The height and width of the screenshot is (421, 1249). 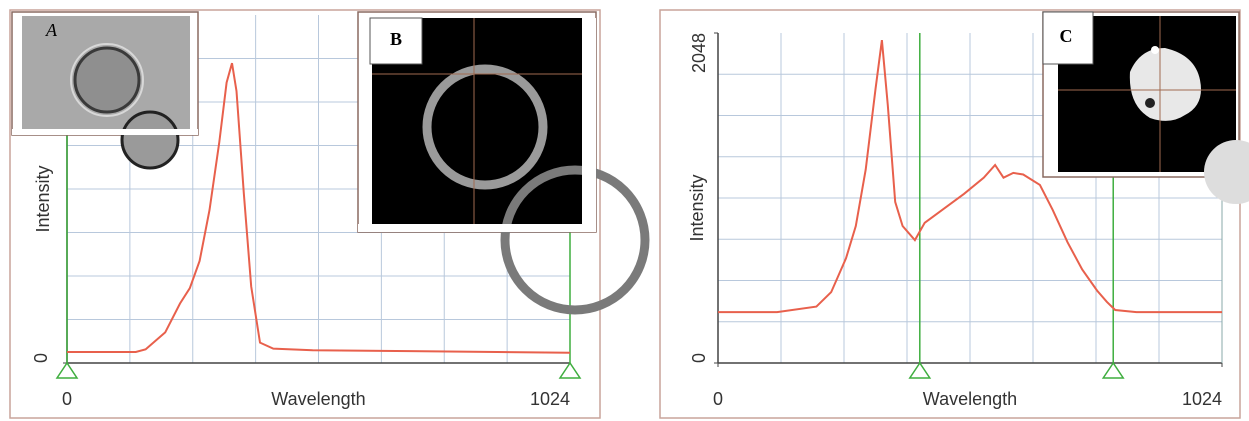 What do you see at coordinates (1066, 36) in the screenshot?
I see `inset-label: C` at bounding box center [1066, 36].